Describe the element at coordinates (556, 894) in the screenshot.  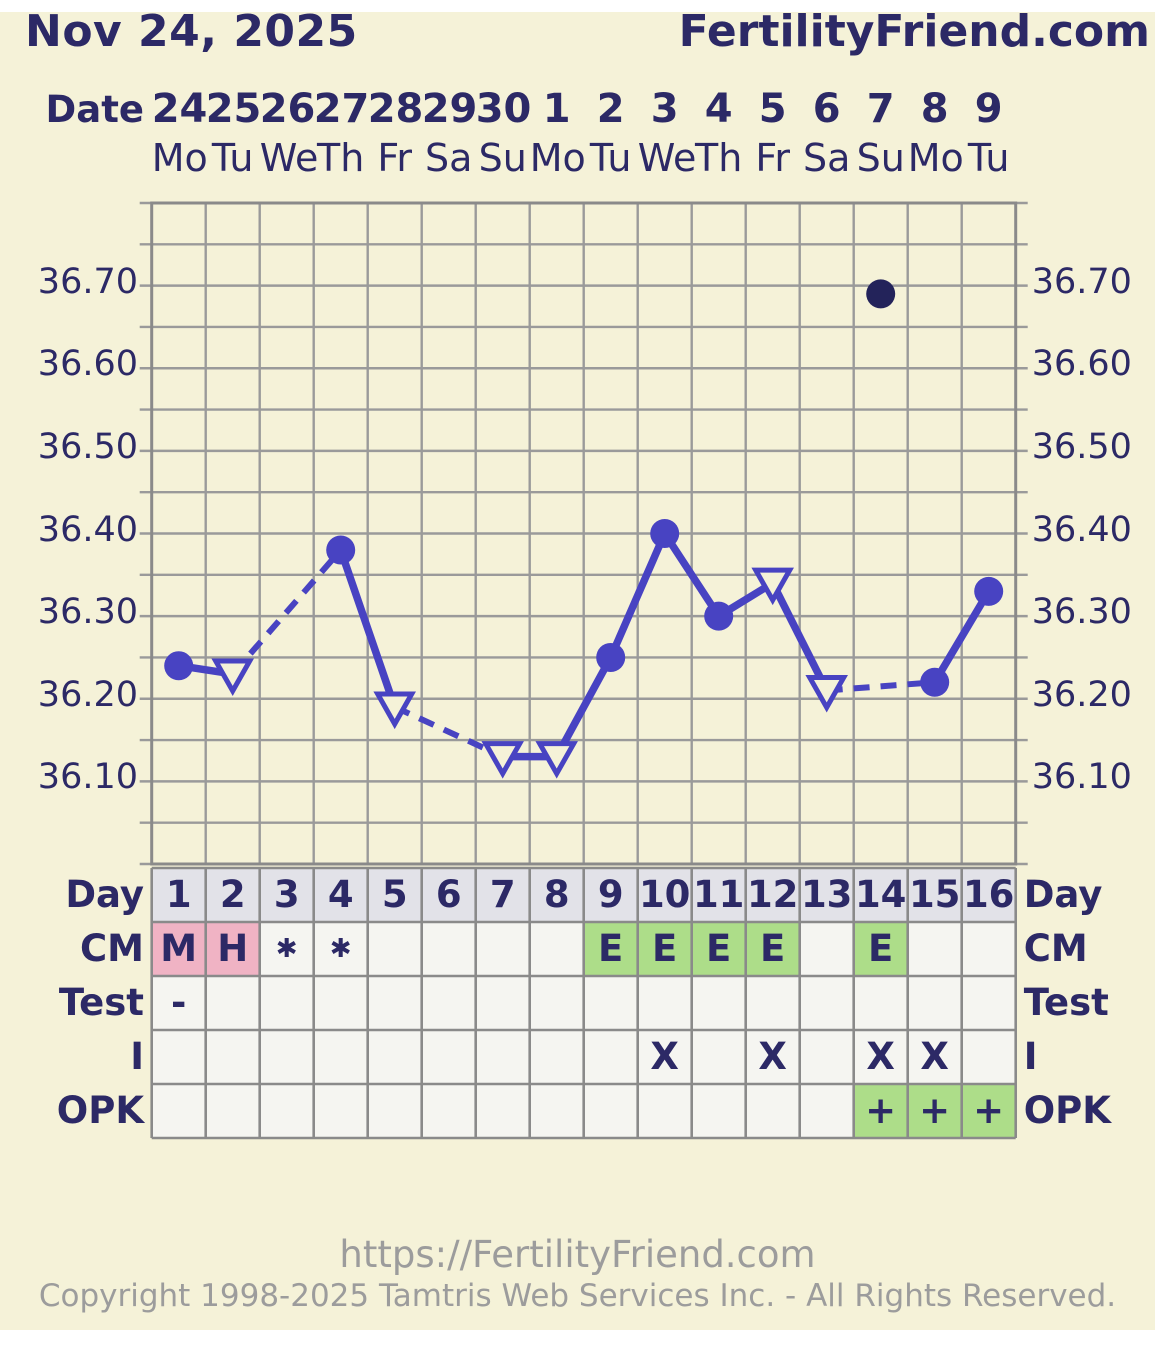
I see `table-cell-Day-day-8: 8` at that location.